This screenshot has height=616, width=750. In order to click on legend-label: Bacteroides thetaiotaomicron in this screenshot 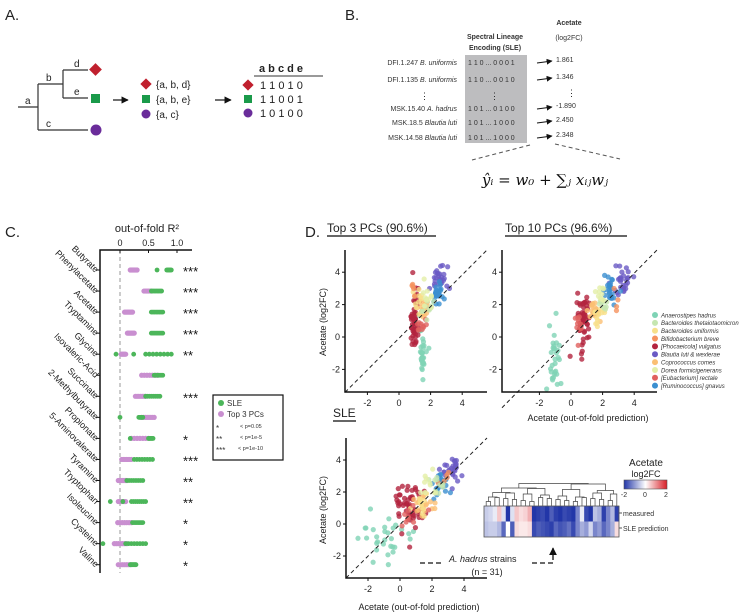, I will do `click(700, 324)`.